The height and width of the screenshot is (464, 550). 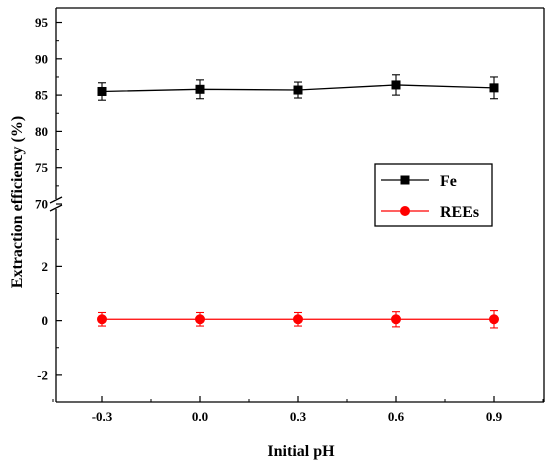 I want to click on series-rees, so click(x=298, y=319).